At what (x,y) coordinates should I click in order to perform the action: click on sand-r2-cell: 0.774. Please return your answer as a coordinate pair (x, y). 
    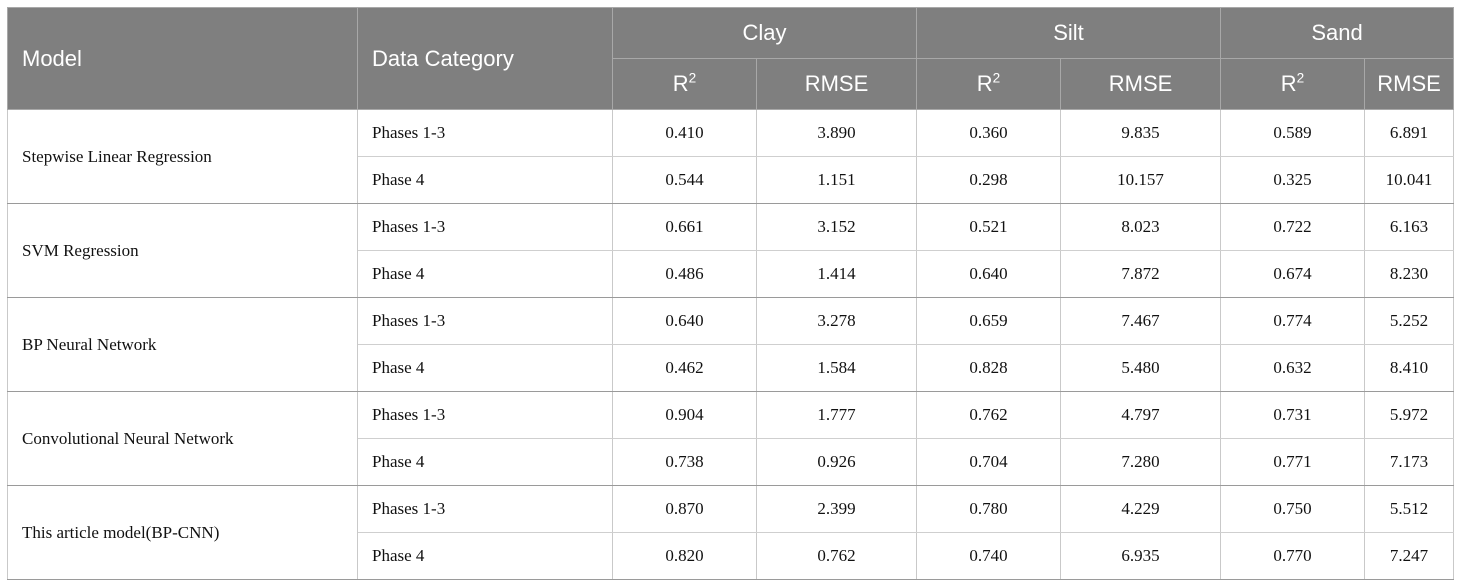
    Looking at the image, I should click on (1293, 321).